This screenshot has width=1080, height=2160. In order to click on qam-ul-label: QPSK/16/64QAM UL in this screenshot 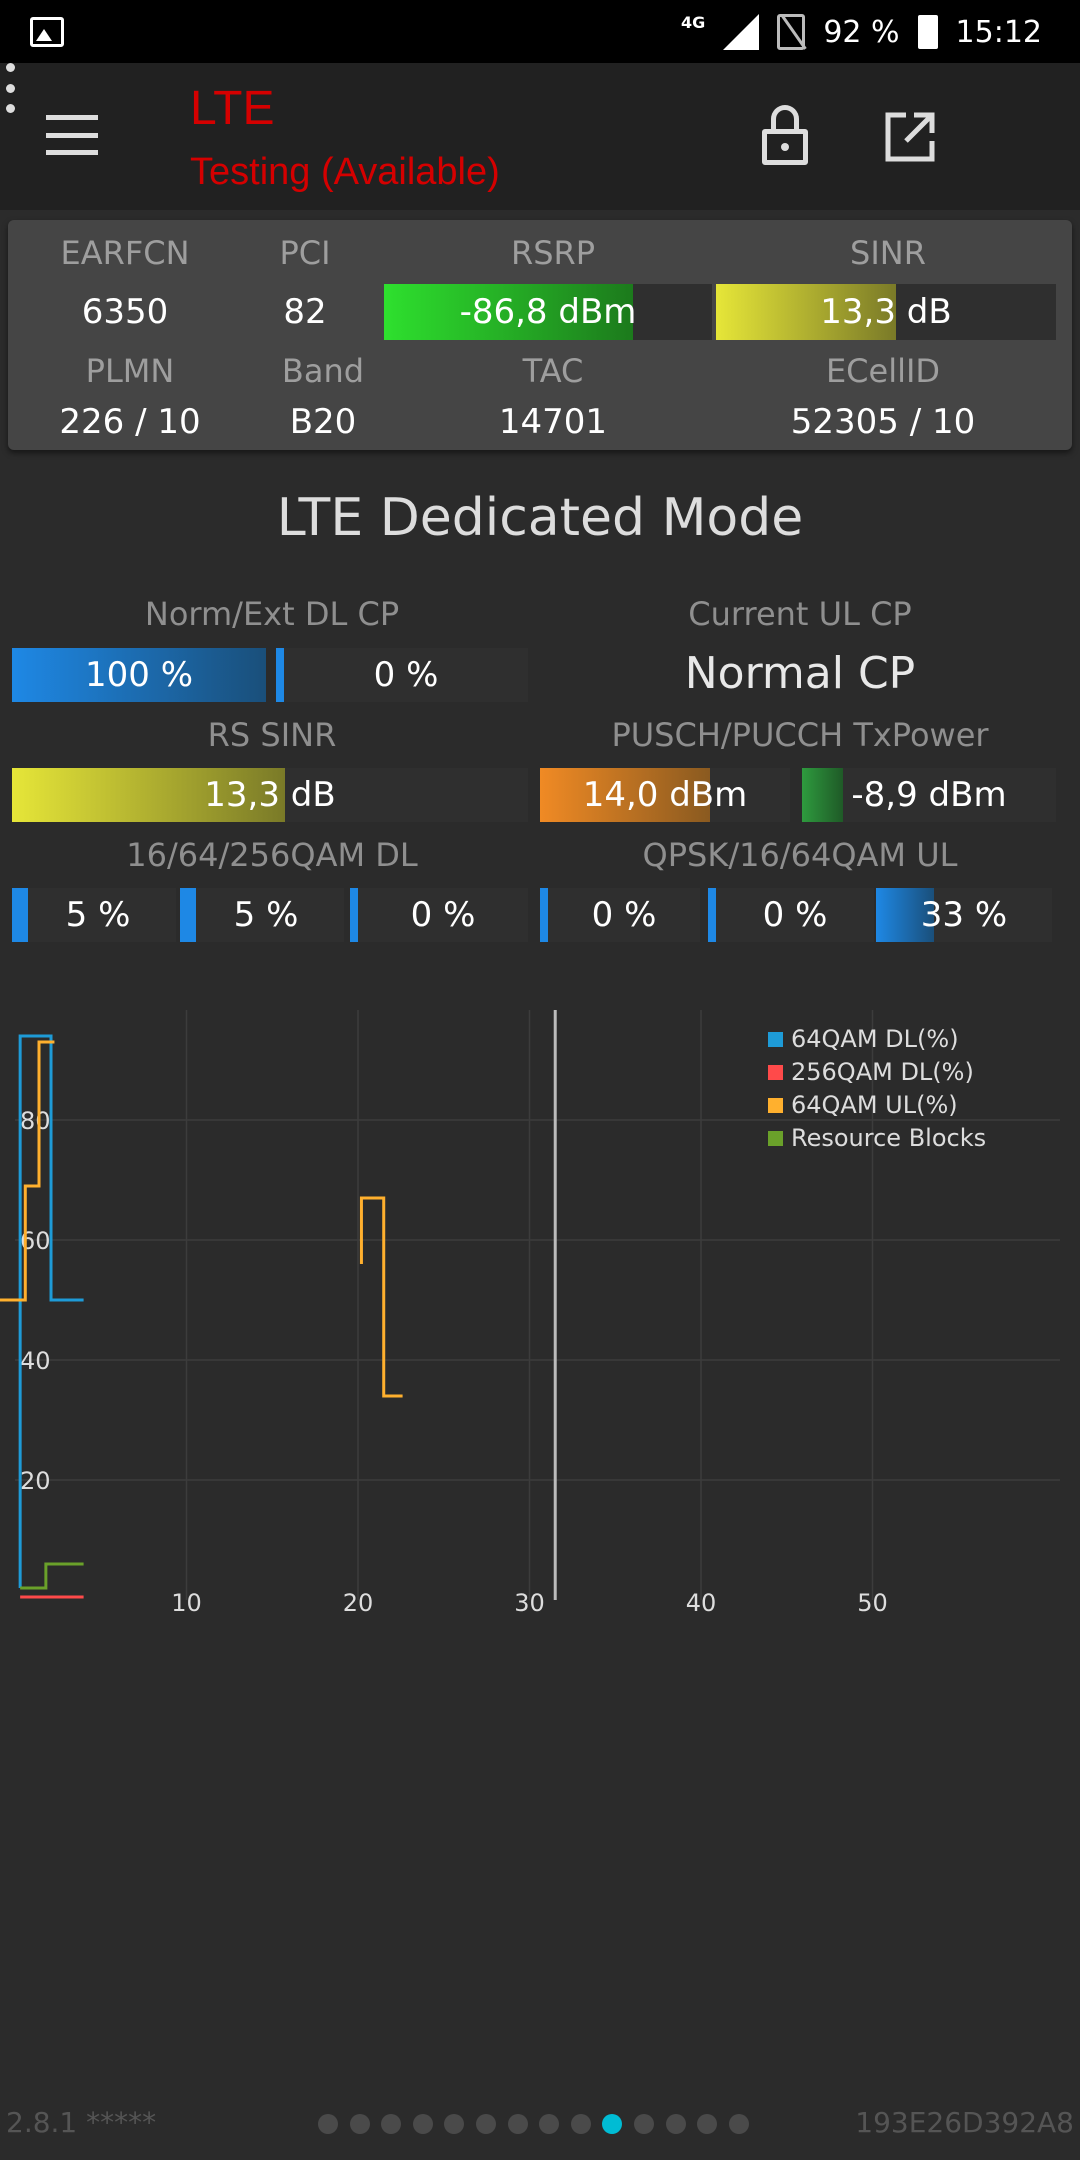, I will do `click(800, 855)`.